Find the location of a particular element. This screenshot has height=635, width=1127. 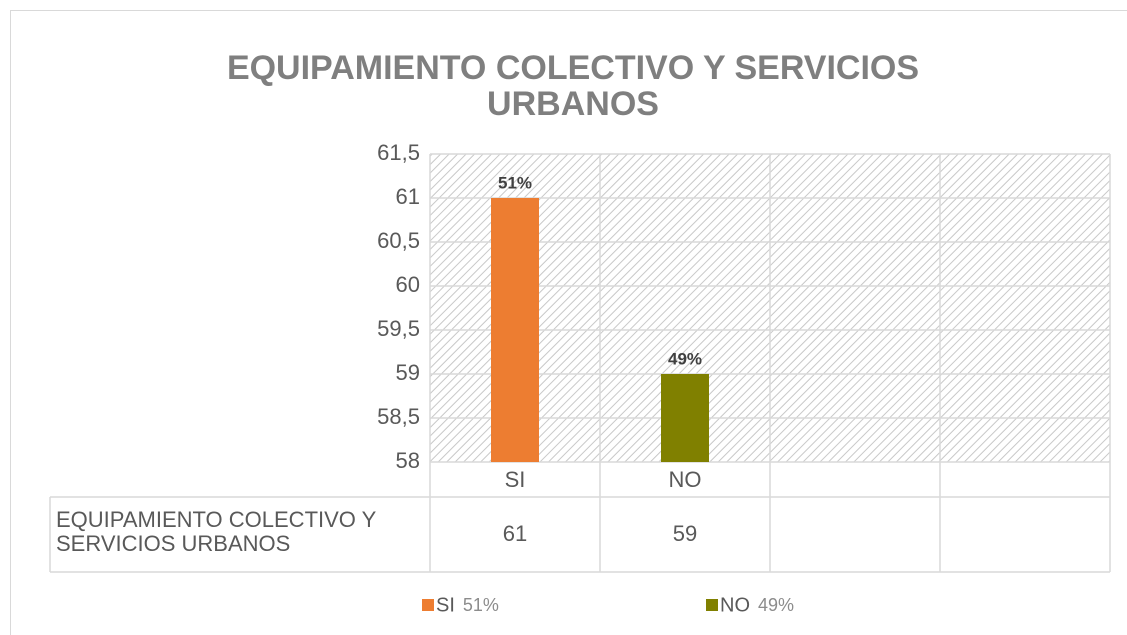

legend-label: SI is located at coordinates (445, 605).